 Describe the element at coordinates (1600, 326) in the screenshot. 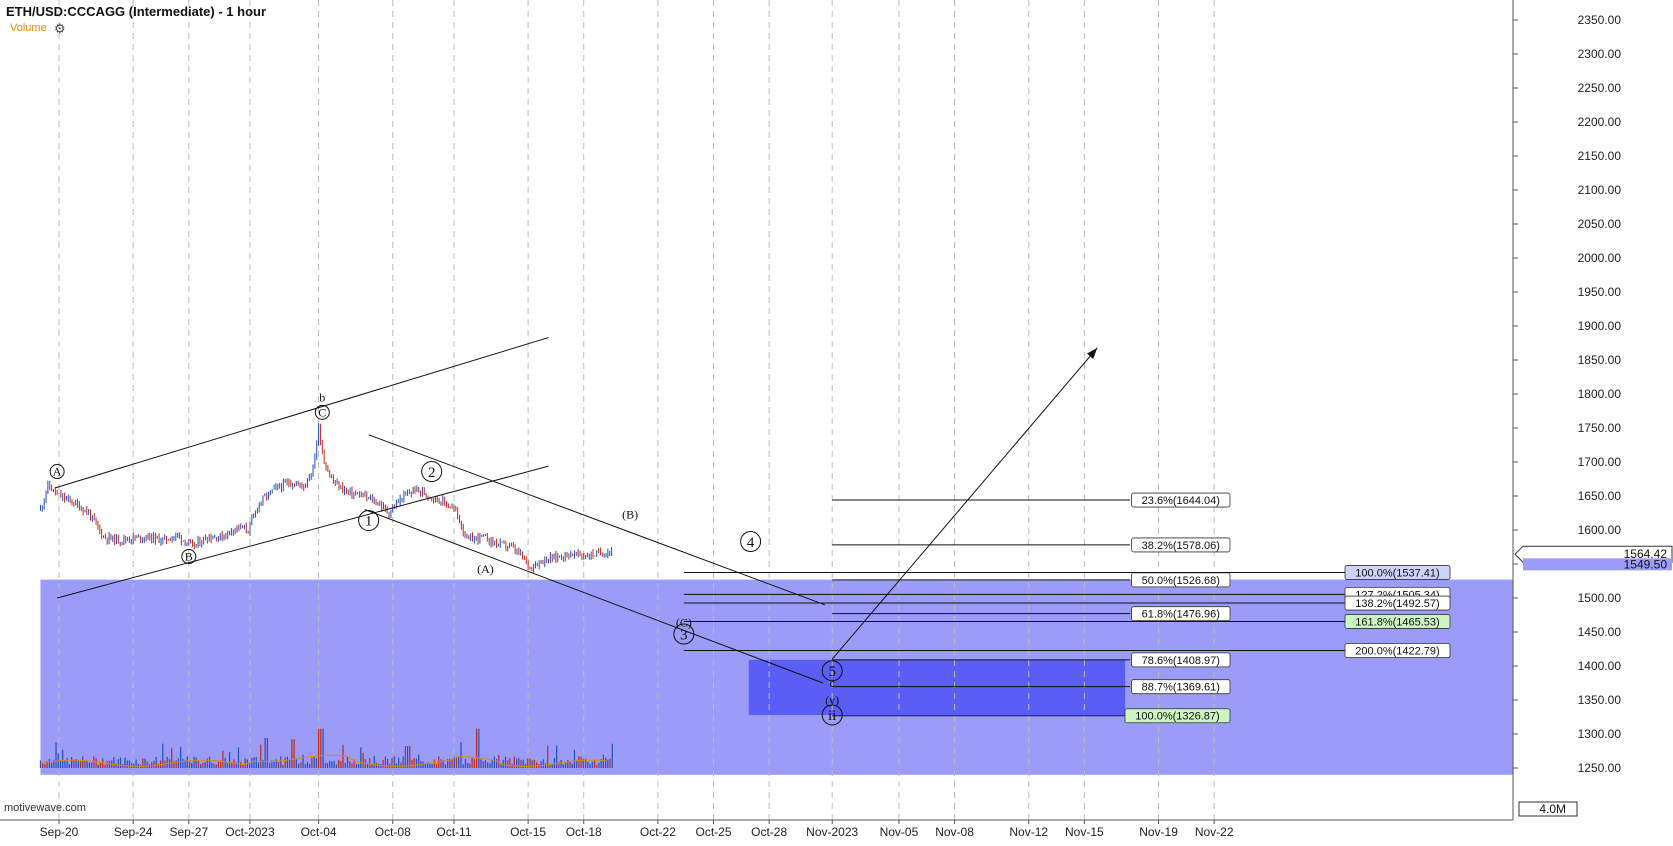

I see `price-tick-label: 1900.00` at that location.